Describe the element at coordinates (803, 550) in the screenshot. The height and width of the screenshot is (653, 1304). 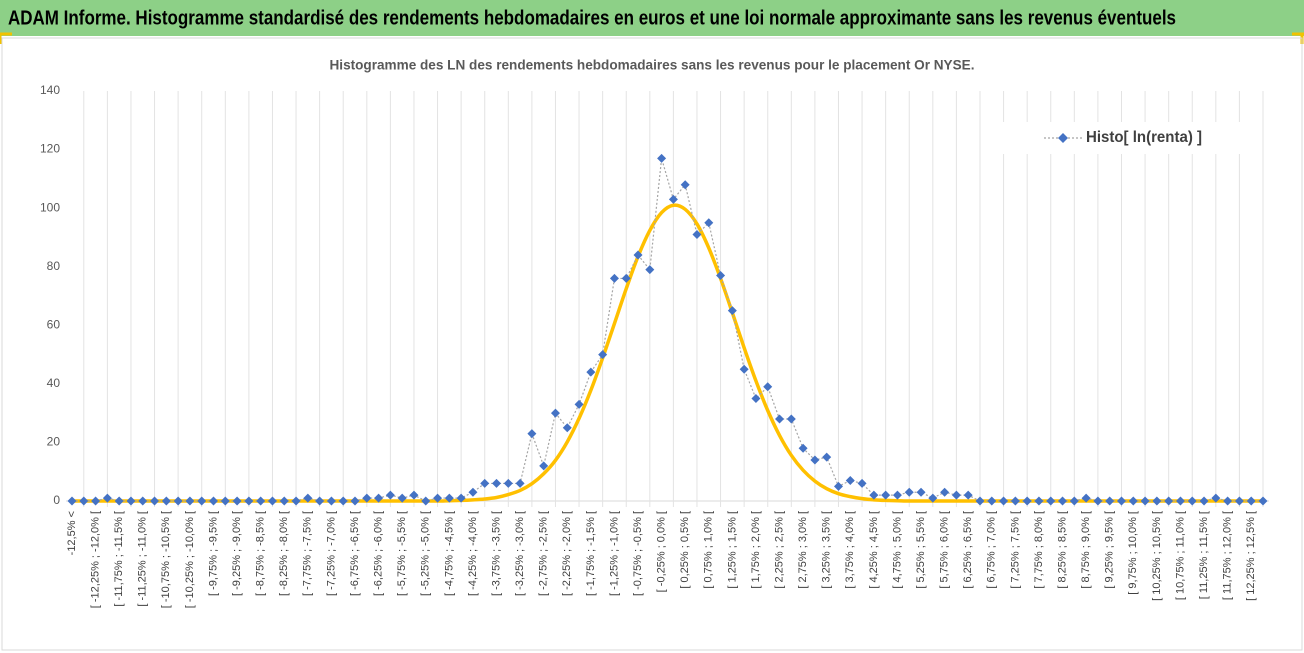
I see `x-tick-label: [ 2,75% ; 3,0% [` at that location.